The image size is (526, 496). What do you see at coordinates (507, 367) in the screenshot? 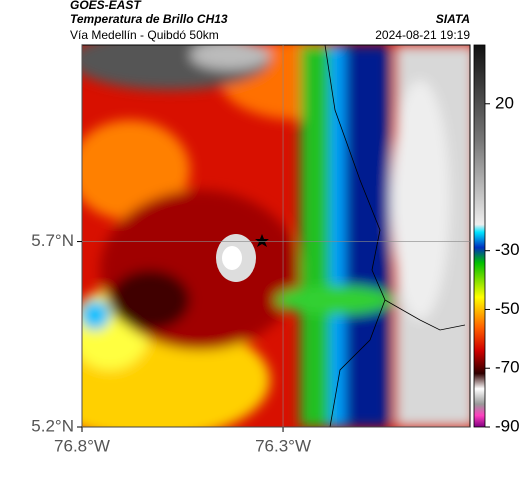
I see `colorbar-tick-label: -70` at bounding box center [507, 367].